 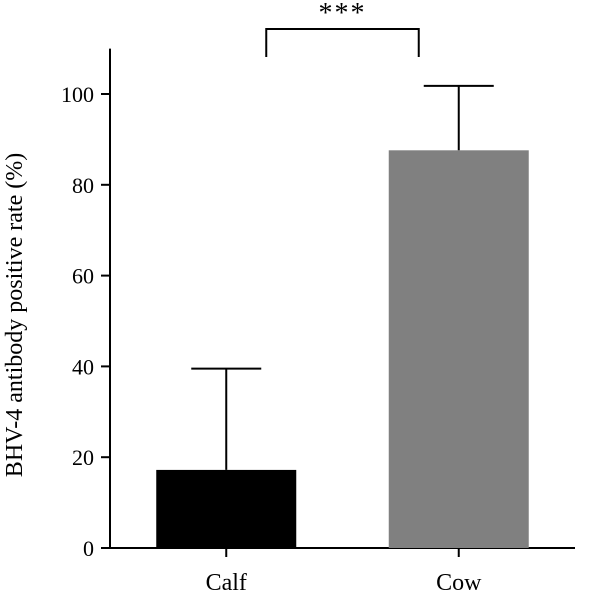 What do you see at coordinates (77, 94) in the screenshot?
I see `y-tick-label: 100` at bounding box center [77, 94].